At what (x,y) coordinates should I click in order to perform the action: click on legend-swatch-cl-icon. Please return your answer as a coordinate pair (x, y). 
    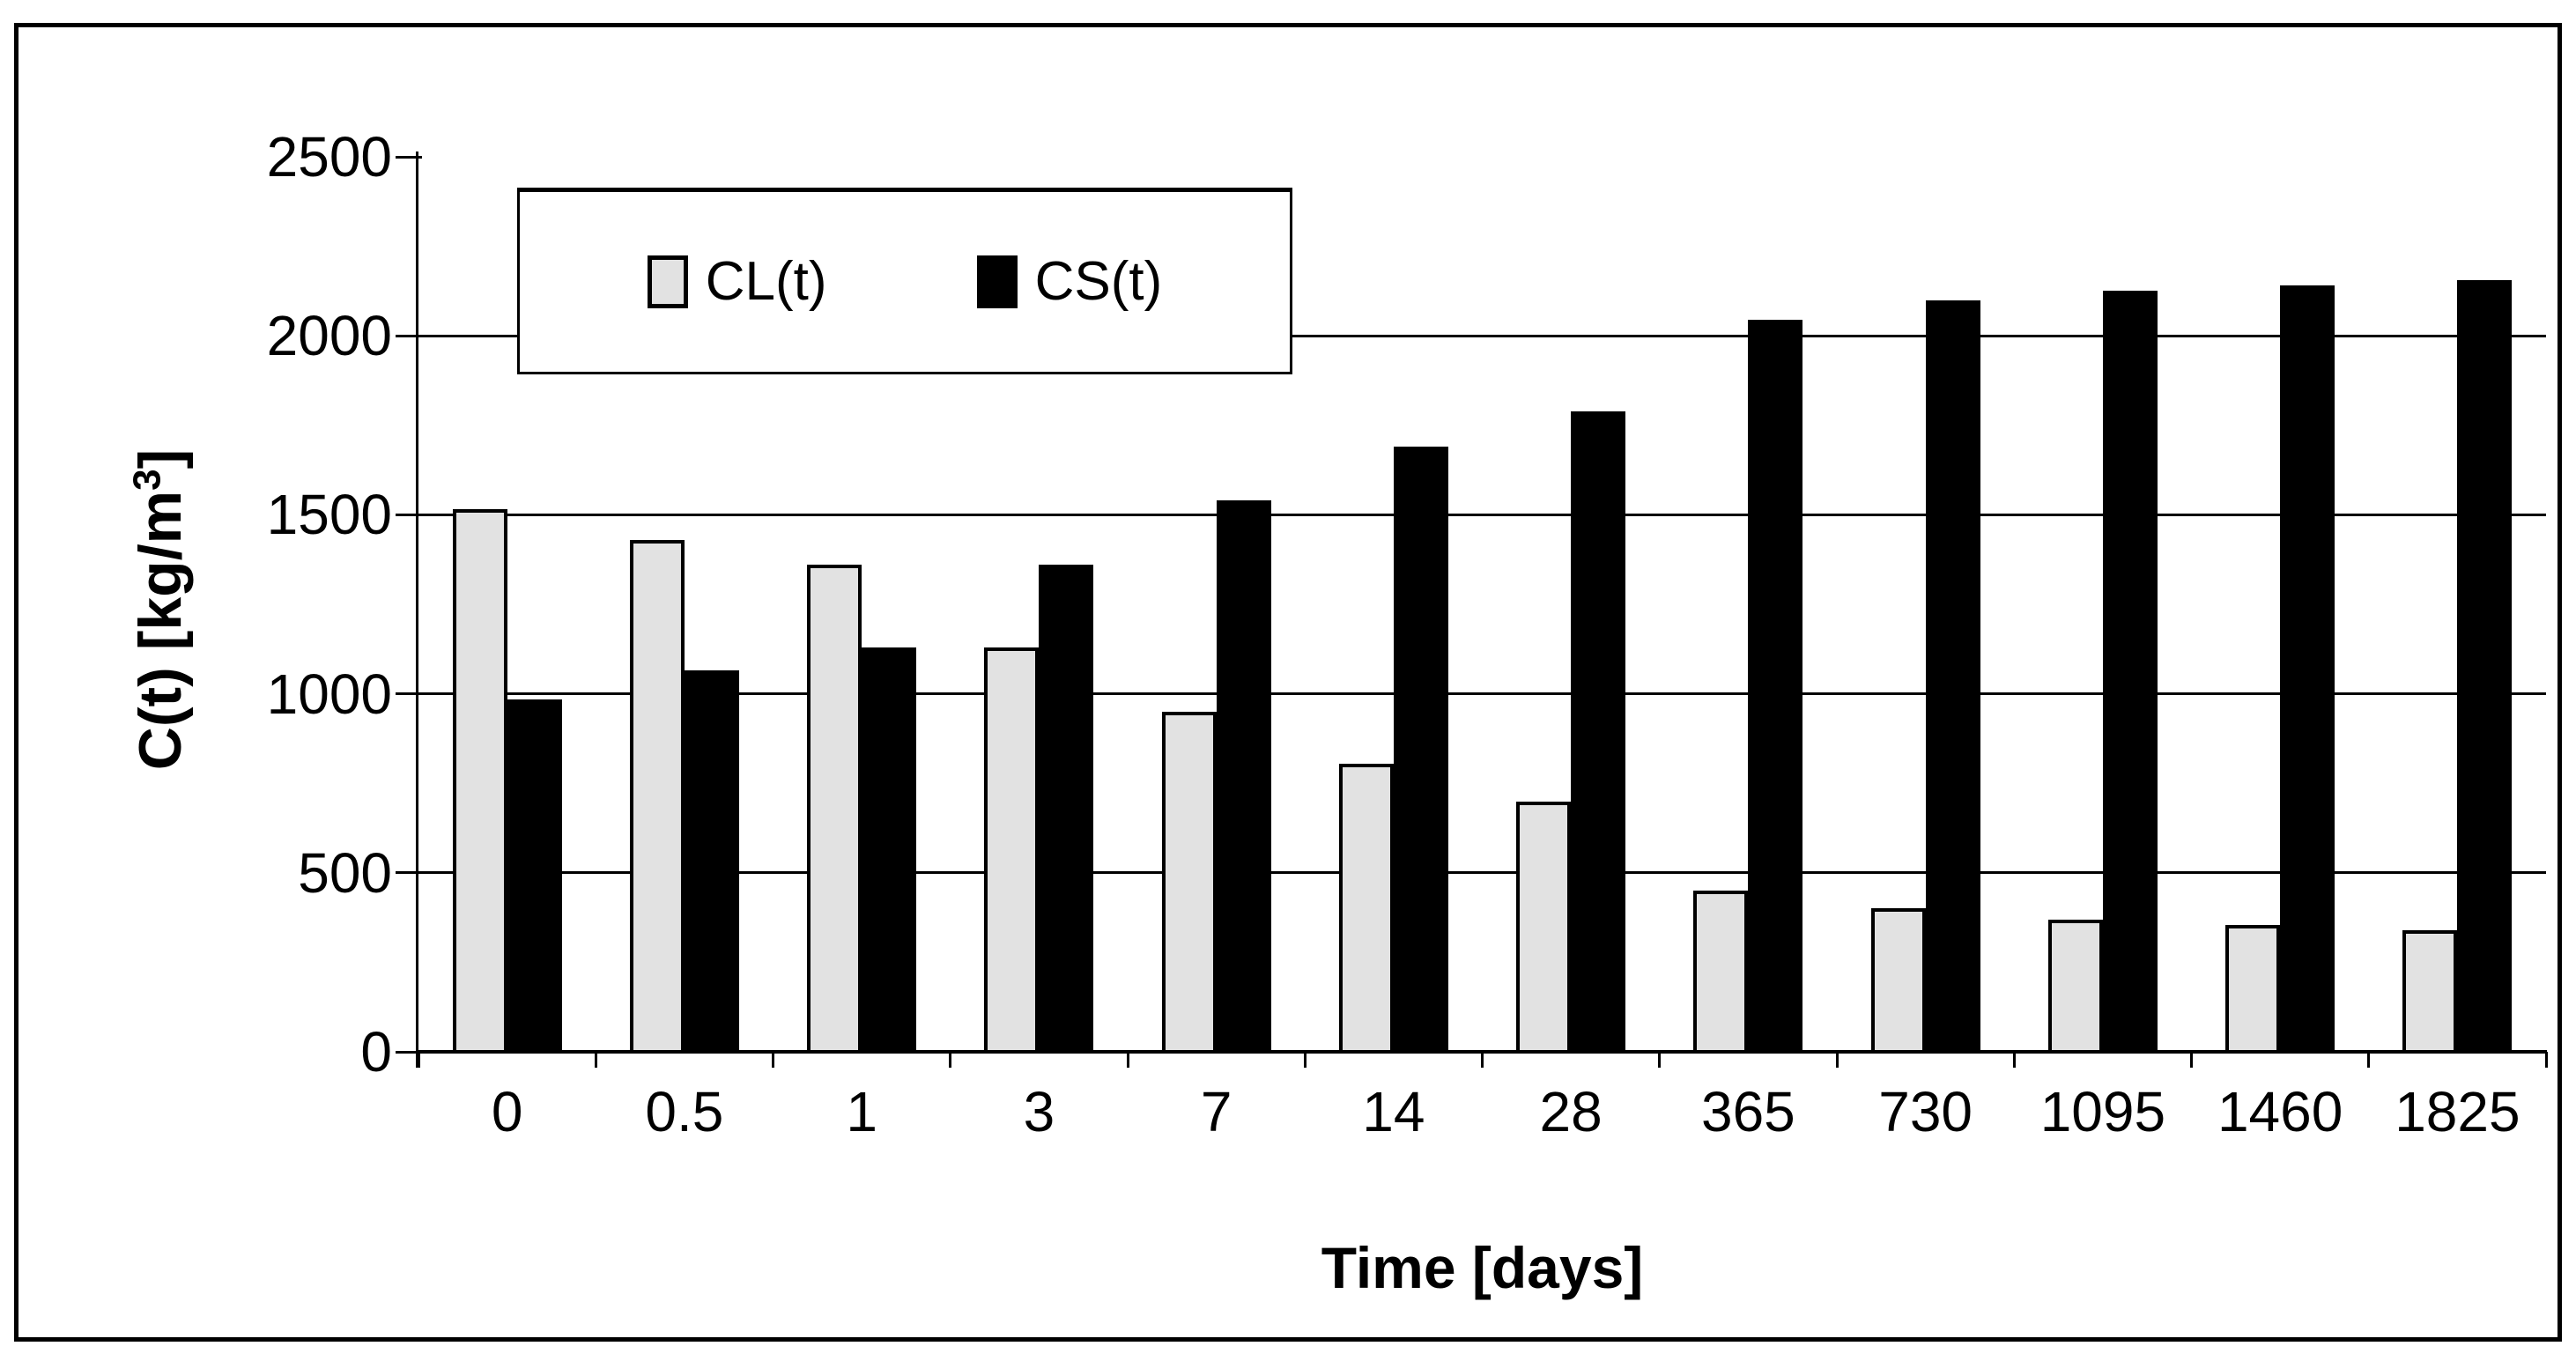
    Looking at the image, I should click on (667, 281).